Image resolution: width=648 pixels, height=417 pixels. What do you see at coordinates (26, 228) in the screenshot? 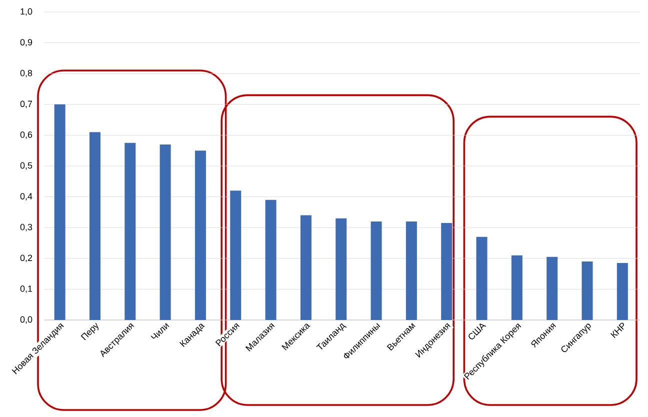
I see `y-tick-label: 0,3` at bounding box center [26, 228].